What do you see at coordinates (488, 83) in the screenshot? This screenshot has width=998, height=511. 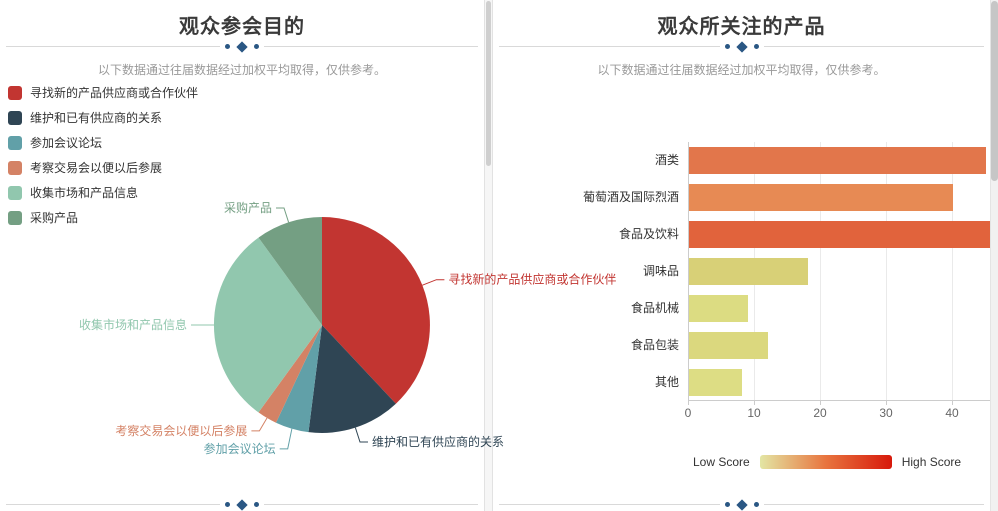 I see `left-panel-scrollbar-thumb` at bounding box center [488, 83].